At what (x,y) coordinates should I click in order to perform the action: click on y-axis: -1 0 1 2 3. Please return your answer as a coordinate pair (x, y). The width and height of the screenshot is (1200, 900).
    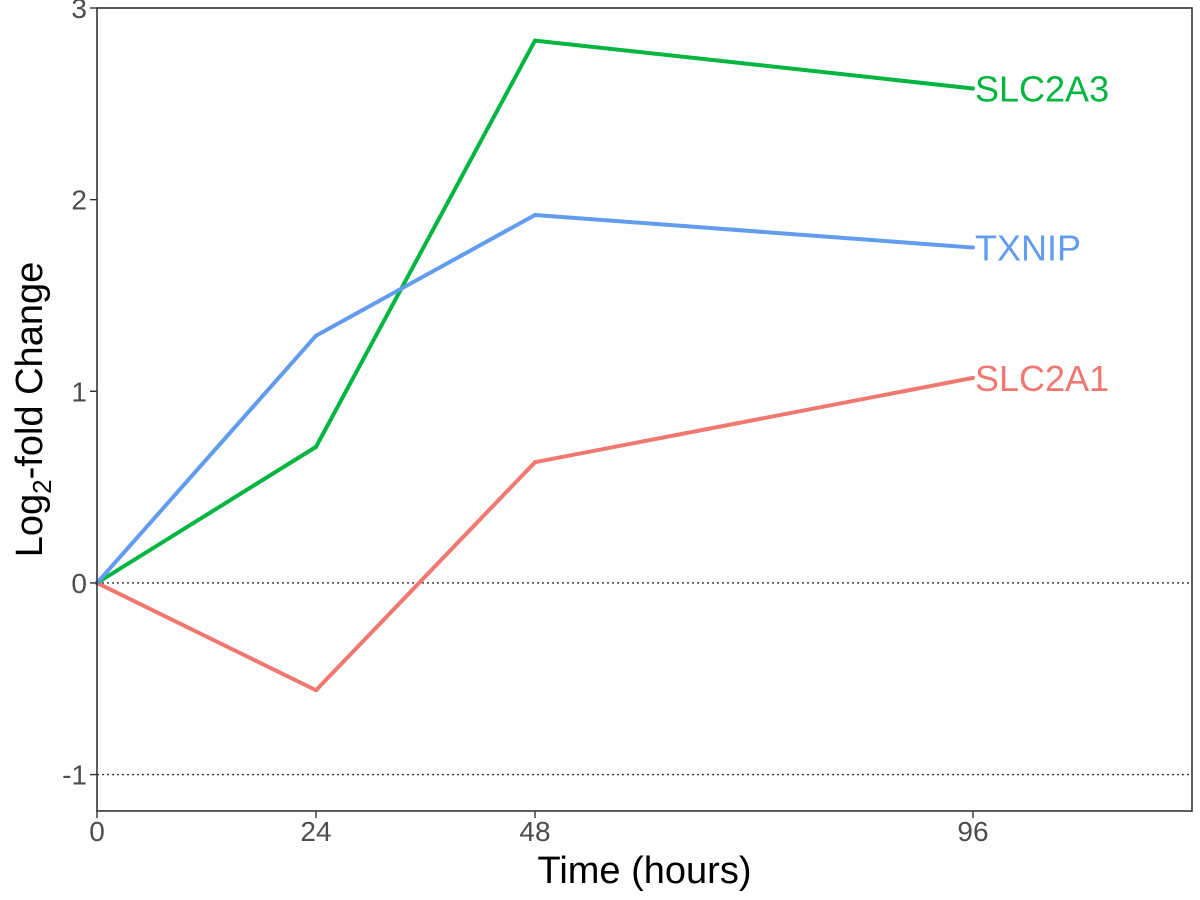
    Looking at the image, I should click on (79, 395).